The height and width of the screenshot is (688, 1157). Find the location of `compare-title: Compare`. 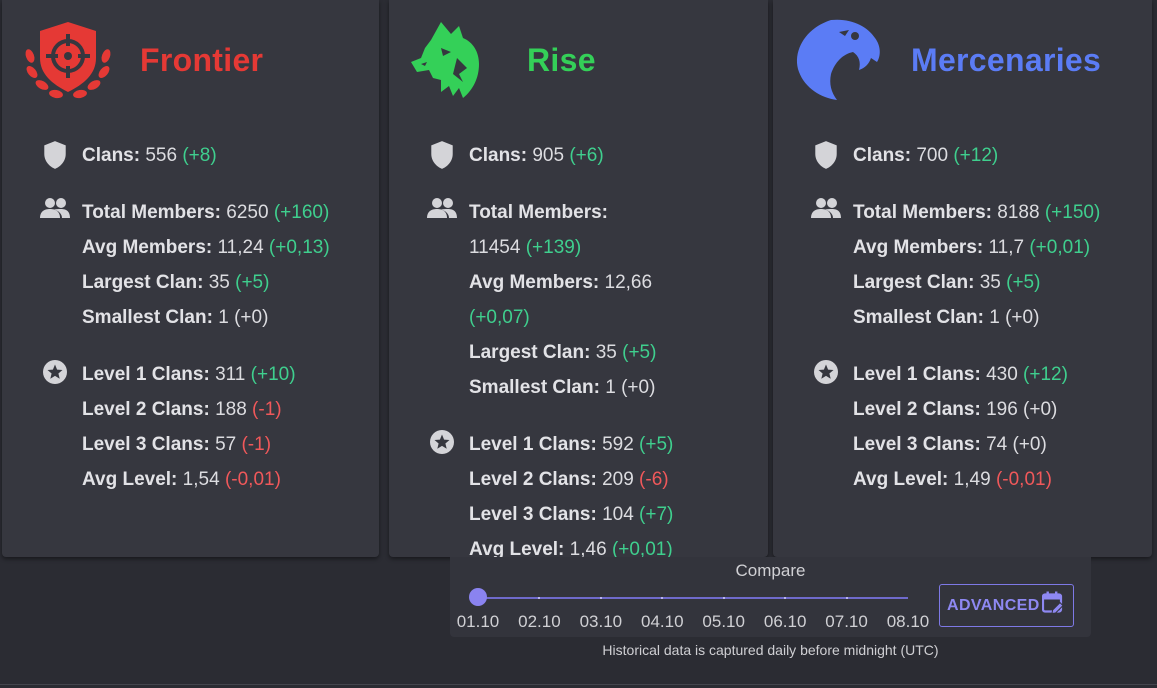

compare-title: Compare is located at coordinates (770, 570).